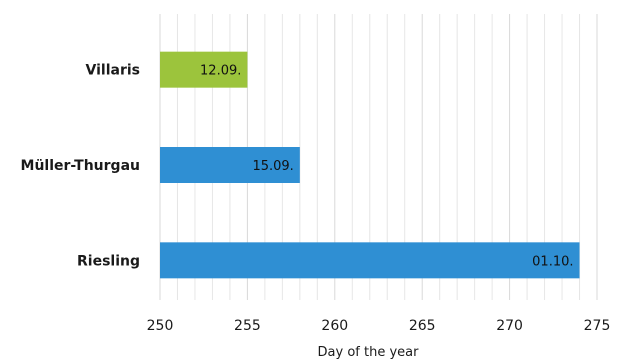 This screenshot has height=362, width=625. Describe the element at coordinates (552, 261) in the screenshot. I see `data-label: 01.10.` at that location.